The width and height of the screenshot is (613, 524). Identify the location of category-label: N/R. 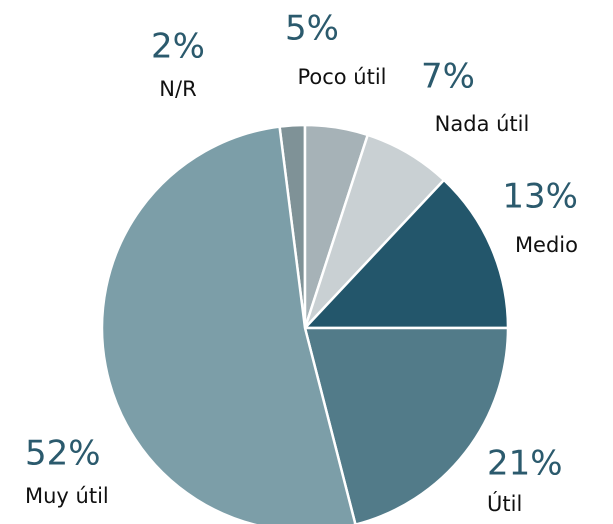
(177, 89).